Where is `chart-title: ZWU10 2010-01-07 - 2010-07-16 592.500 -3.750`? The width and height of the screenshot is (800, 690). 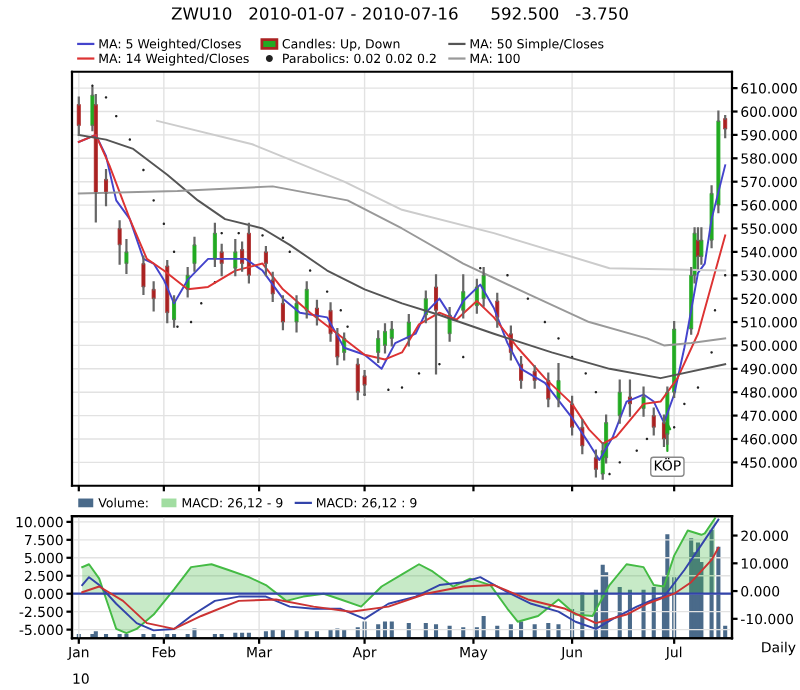
chart-title: ZWU10 2010-01-07 - 2010-07-16 592.500 -3.750 is located at coordinates (399, 13).